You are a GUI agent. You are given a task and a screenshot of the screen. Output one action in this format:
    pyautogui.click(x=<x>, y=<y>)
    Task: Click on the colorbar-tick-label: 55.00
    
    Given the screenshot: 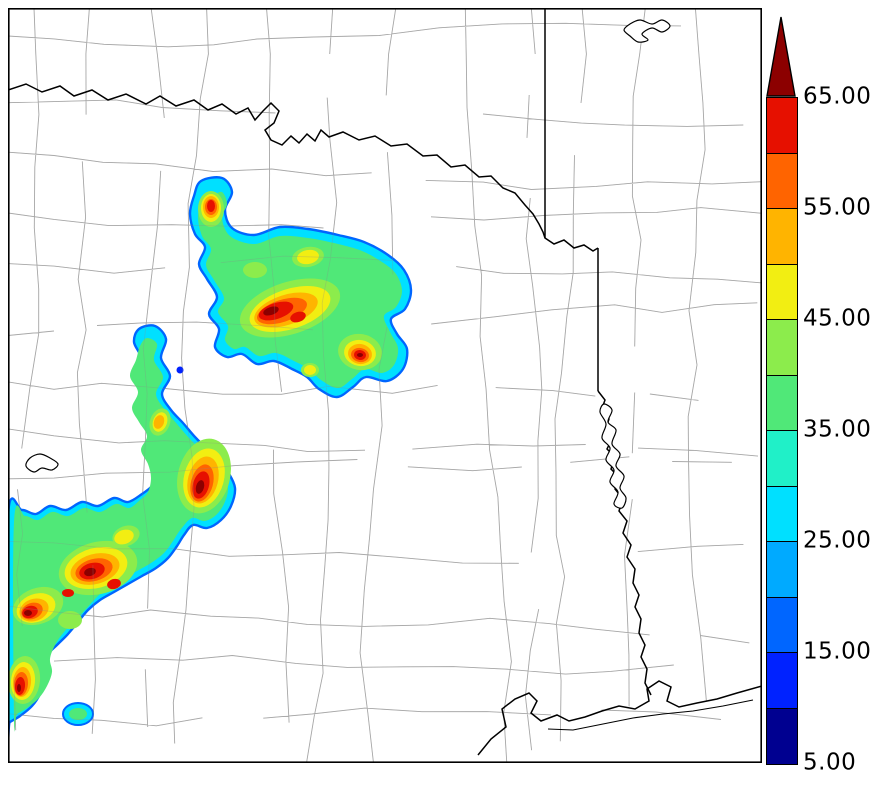 What is the action you would take?
    pyautogui.click(x=837, y=207)
    